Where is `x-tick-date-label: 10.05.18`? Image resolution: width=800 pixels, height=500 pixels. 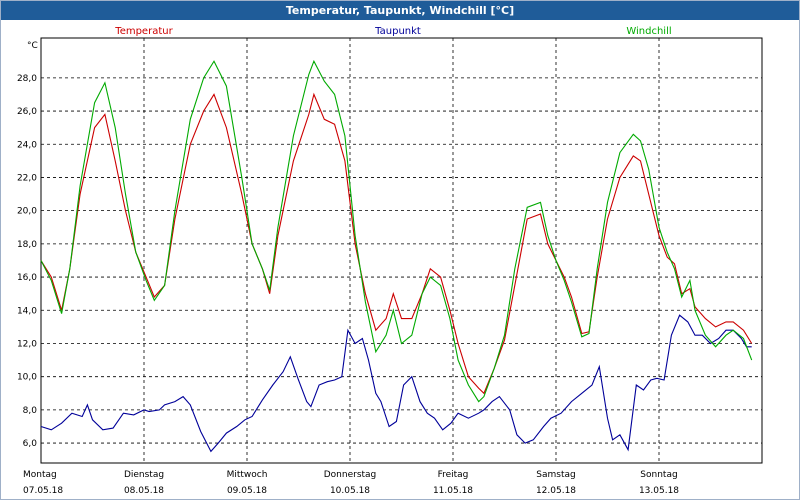 x-tick-date-label: 10.05.18 is located at coordinates (350, 491).